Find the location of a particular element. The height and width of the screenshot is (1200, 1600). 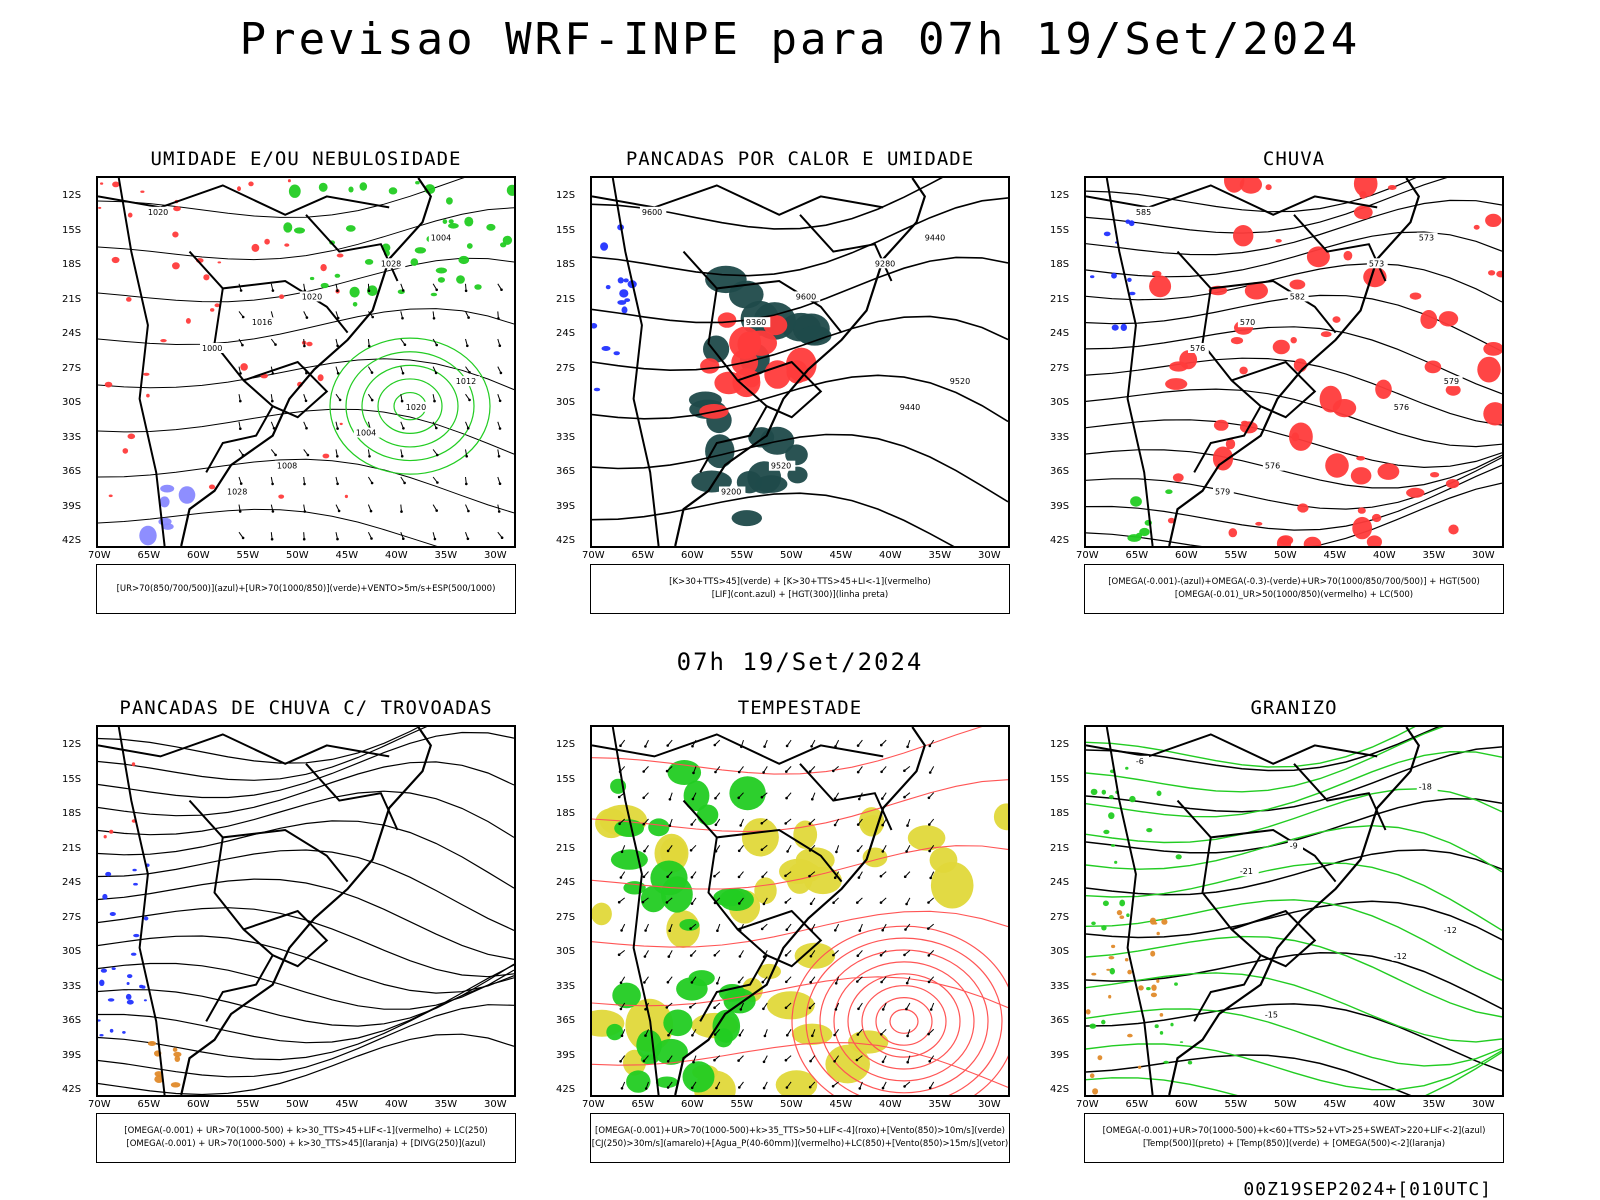

contour-label: 9280 is located at coordinates (885, 263).